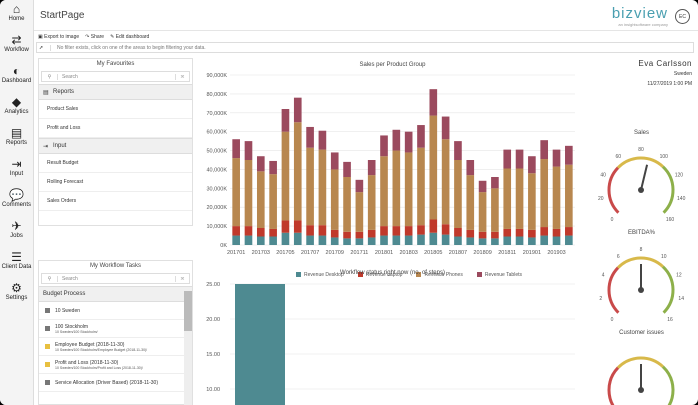 The image size is (698, 405). I want to click on favourites-search: ⚲ Search ≍, so click(115, 76).